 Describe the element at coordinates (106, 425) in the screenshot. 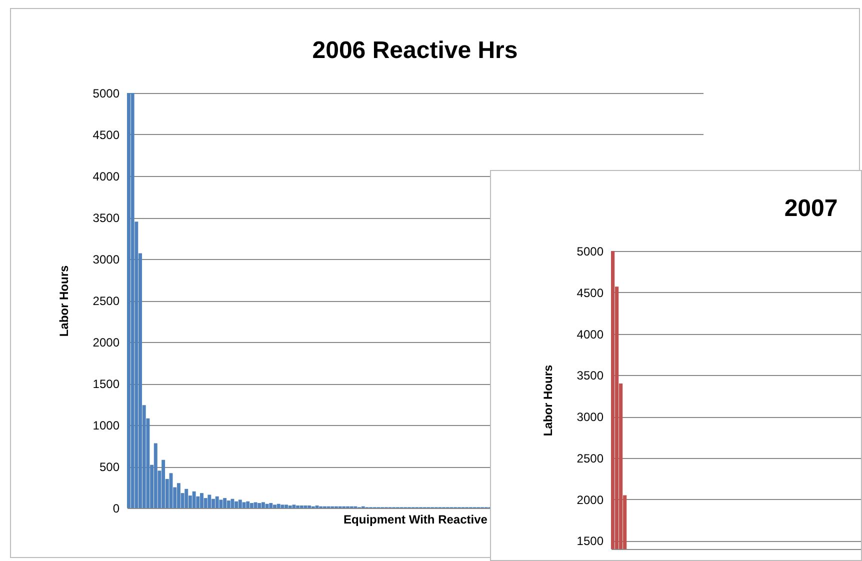

I see `y-tick-label: 1000` at that location.